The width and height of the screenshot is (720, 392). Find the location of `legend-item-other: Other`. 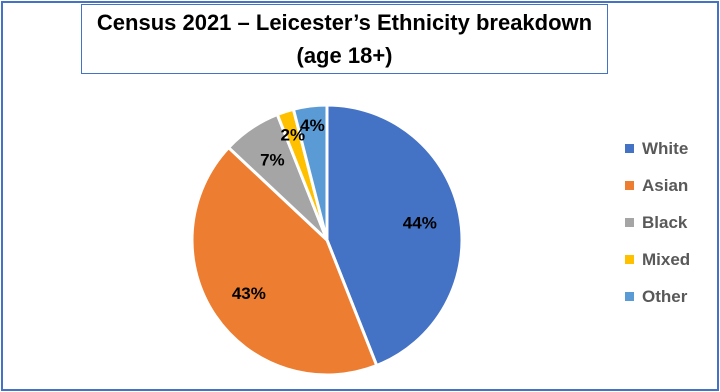

legend-item-other: Other is located at coordinates (657, 296).